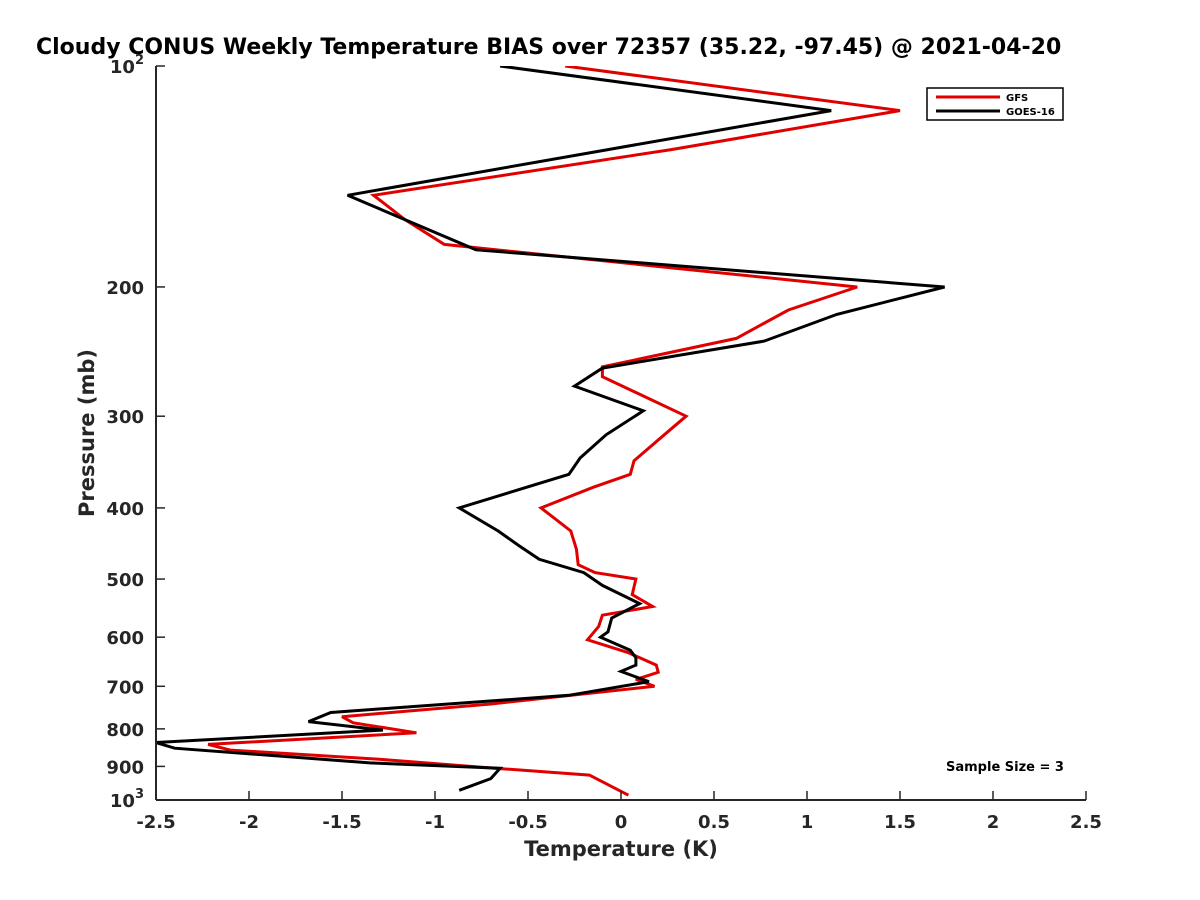 The image size is (1200, 900). I want to click on y-tick-label: 10², so click(127, 65).